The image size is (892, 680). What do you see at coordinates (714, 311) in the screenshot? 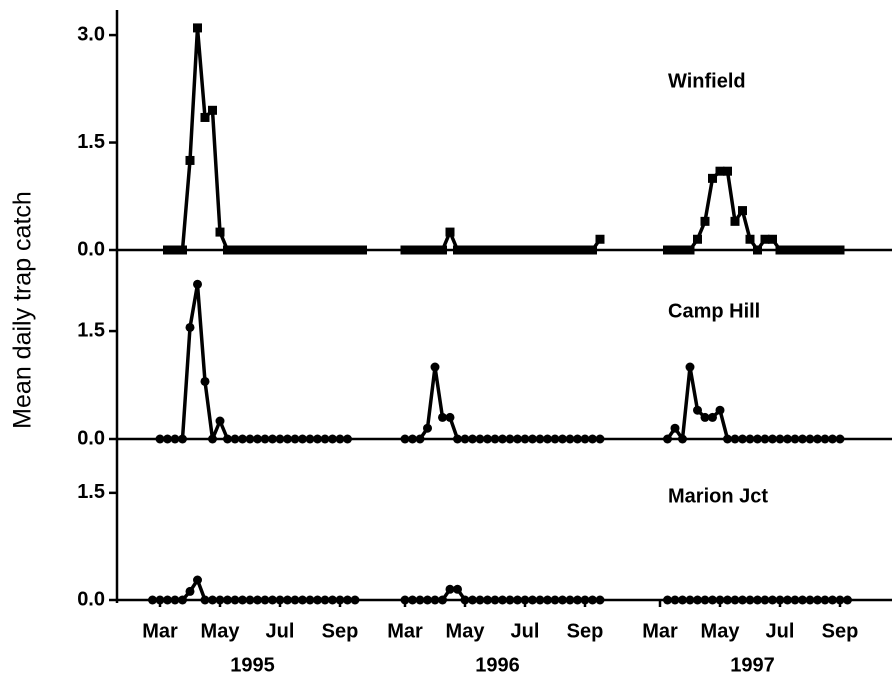
I see `panel-title: Camp Hill` at bounding box center [714, 311].